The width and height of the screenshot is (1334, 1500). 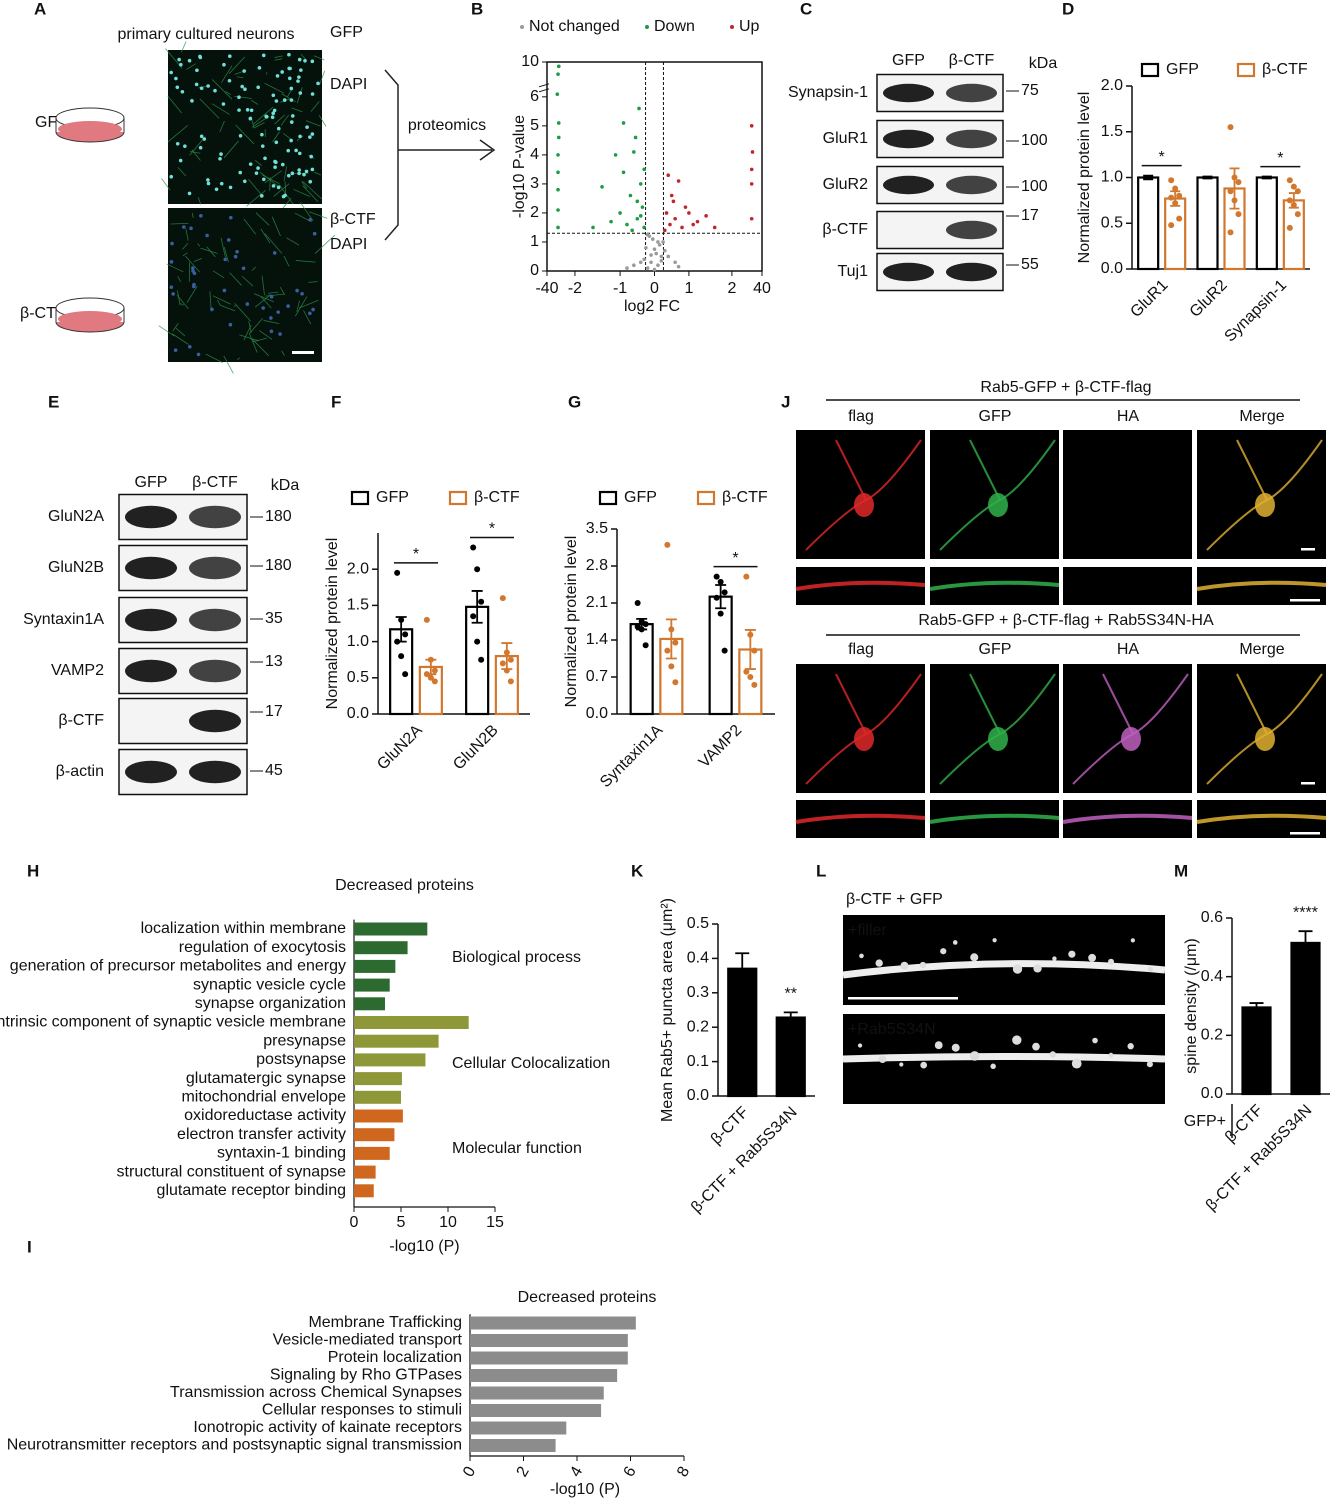 I want to click on y-tick-label: 0.4, so click(x=1212, y=976).